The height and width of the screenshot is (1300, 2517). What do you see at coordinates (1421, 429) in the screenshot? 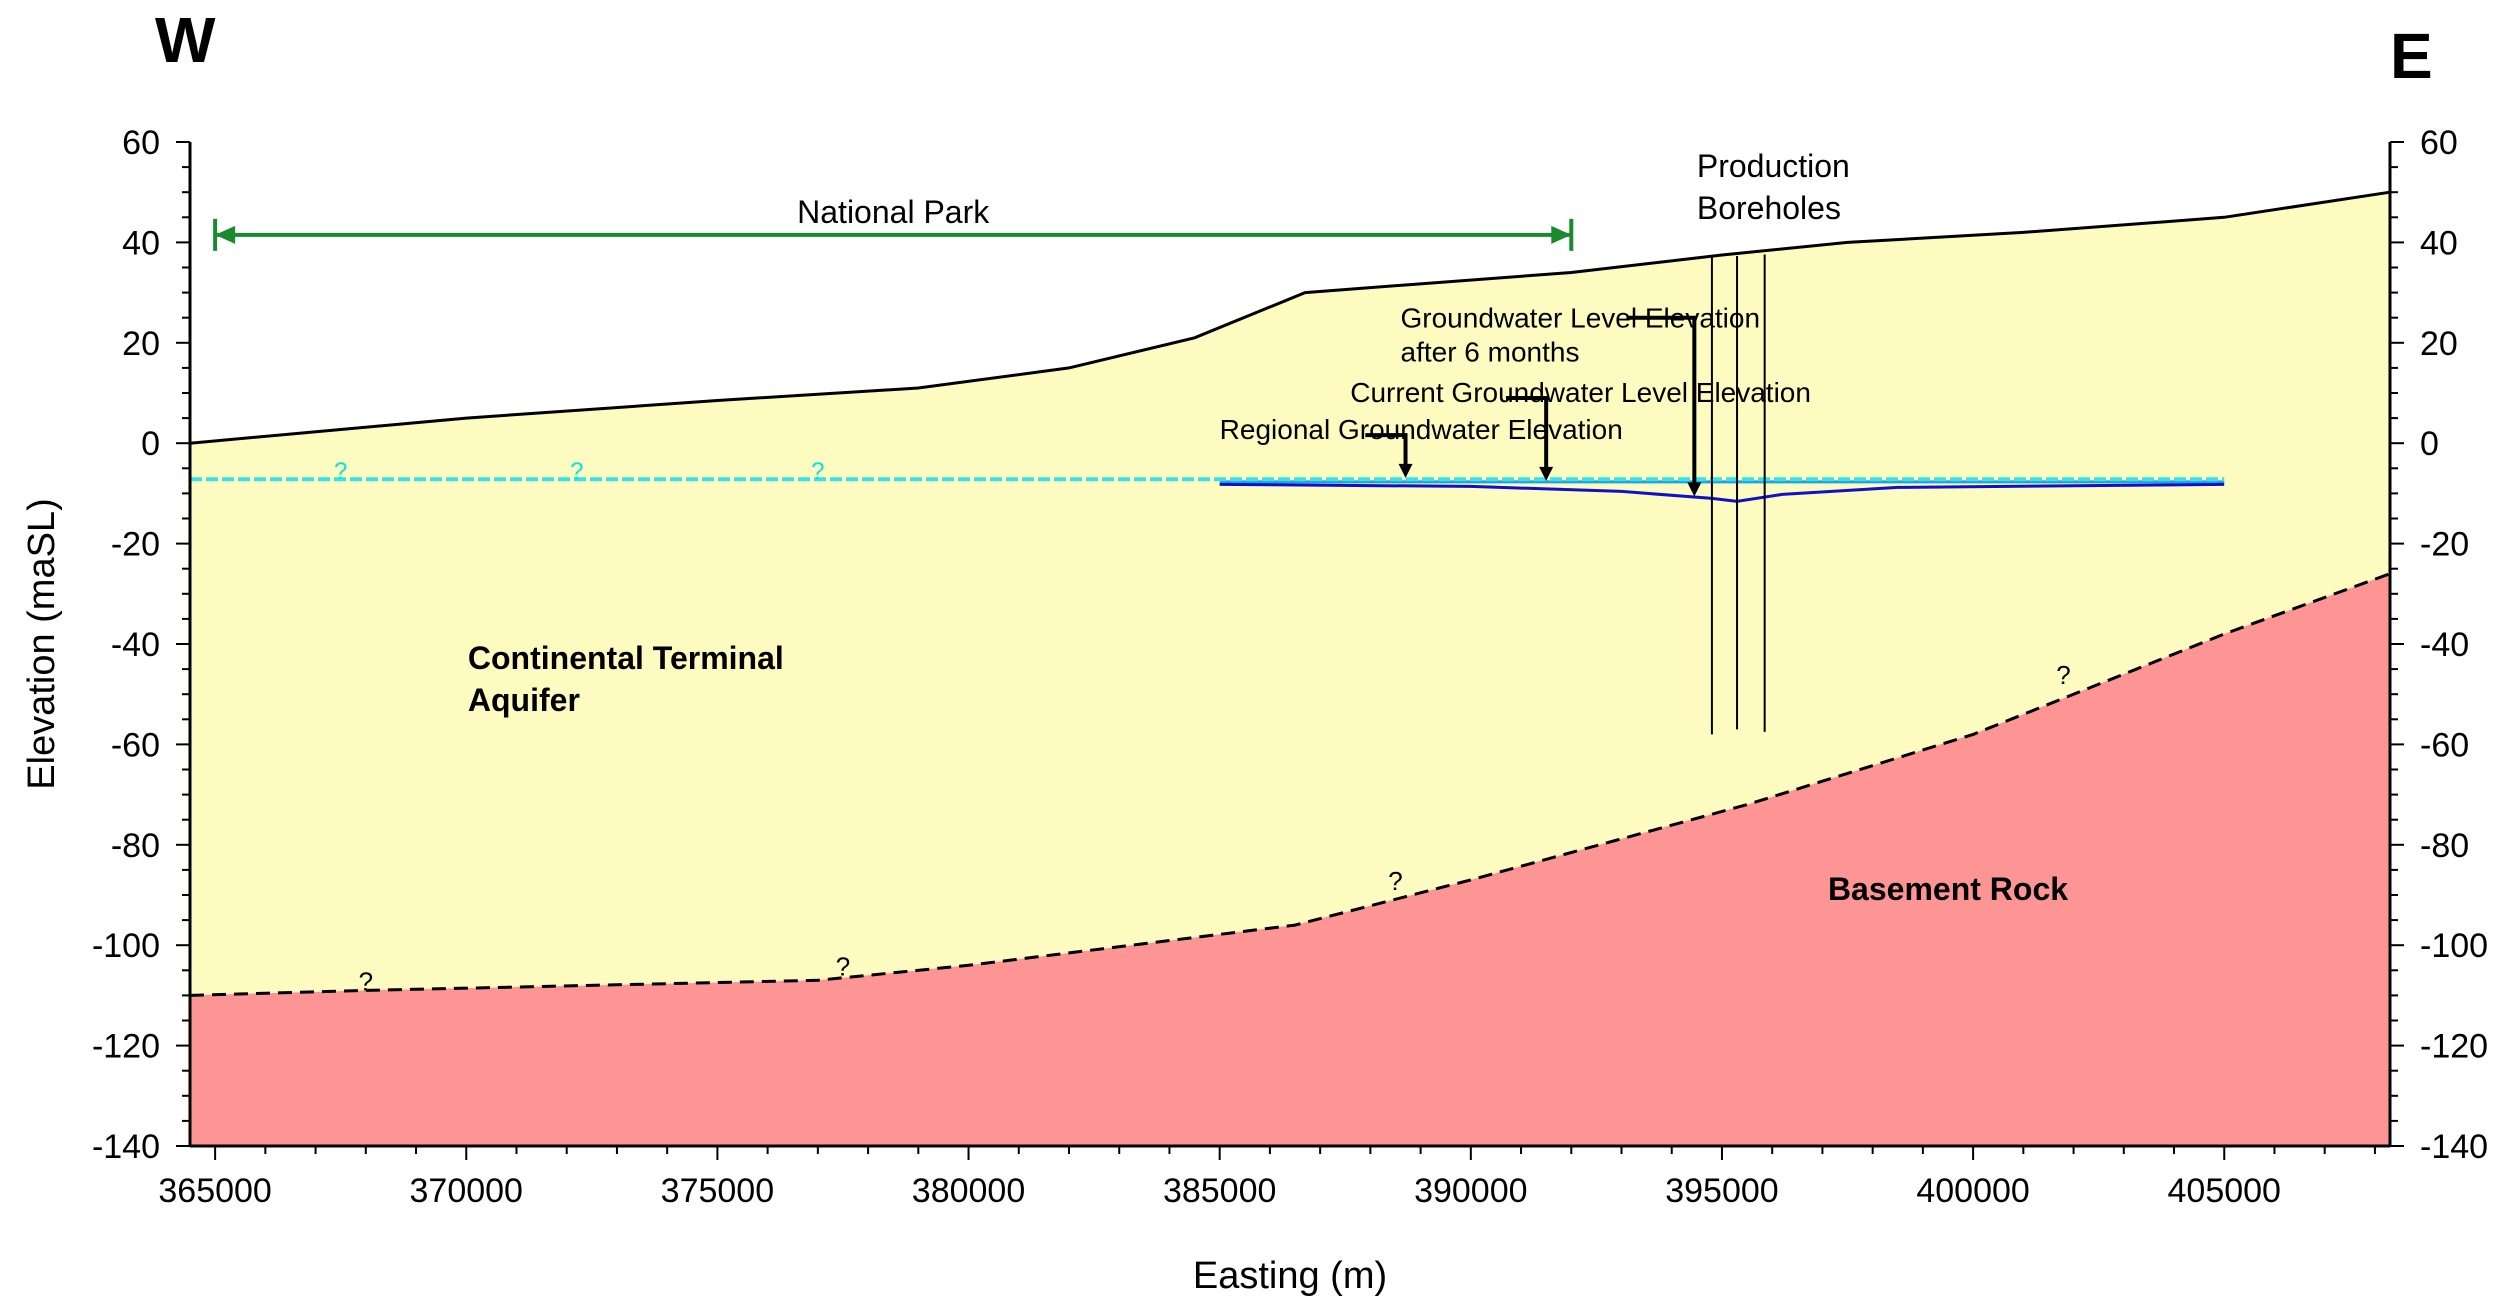
I see `groundwater-annotation-label: Regional Groundwater Elevation` at bounding box center [1421, 429].